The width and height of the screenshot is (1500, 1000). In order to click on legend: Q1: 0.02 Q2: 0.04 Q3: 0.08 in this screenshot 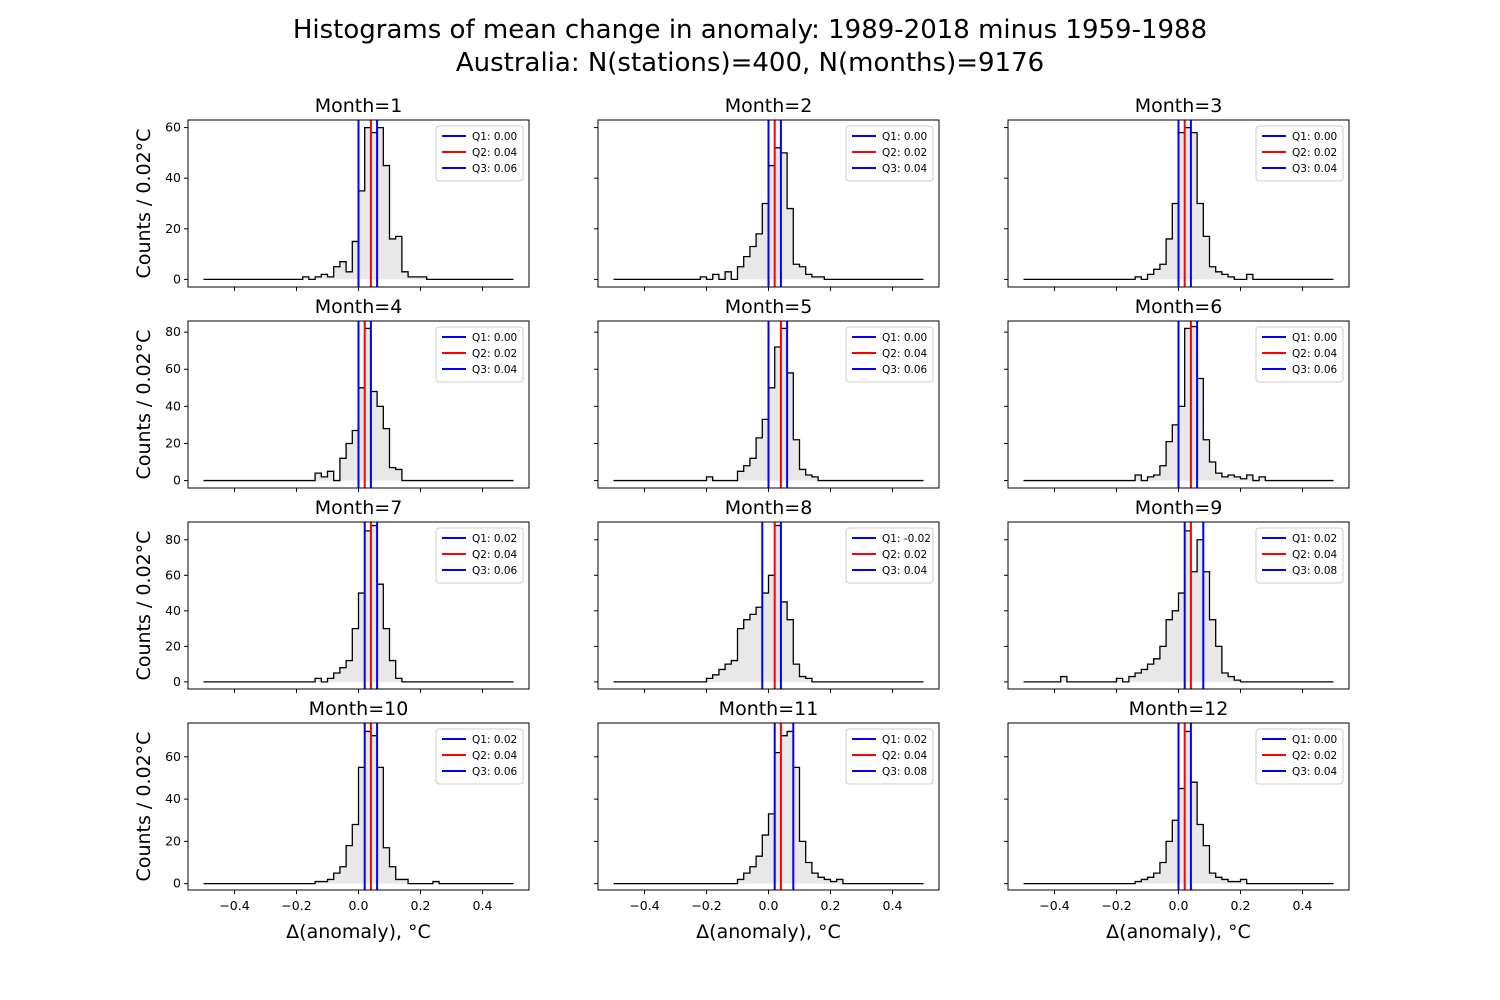, I will do `click(1299, 555)`.